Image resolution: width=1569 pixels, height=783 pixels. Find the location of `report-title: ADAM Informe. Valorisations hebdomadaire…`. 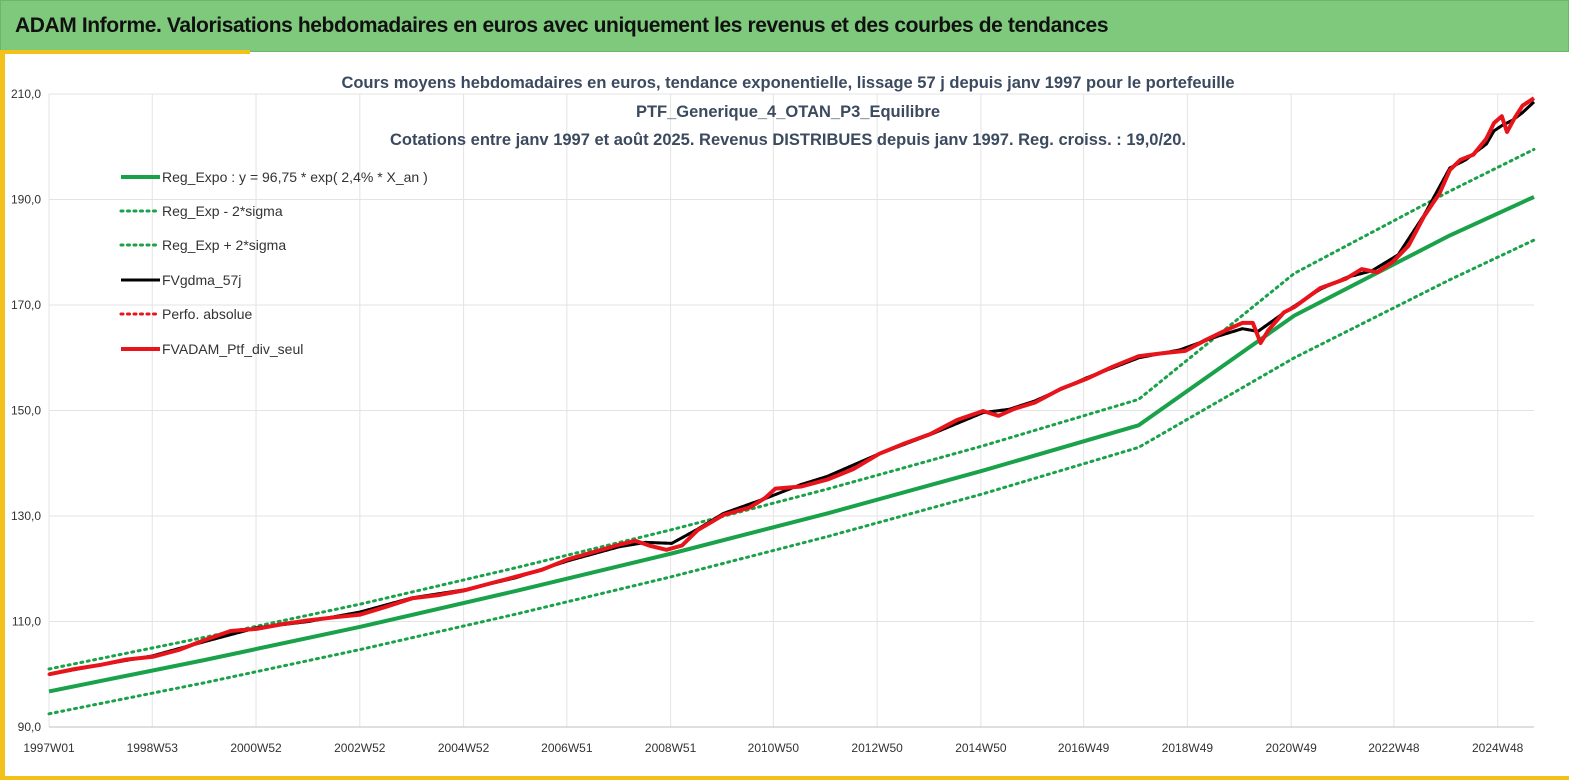

report-title: ADAM Informe. Valorisations hebdomadaire… is located at coordinates (562, 25).